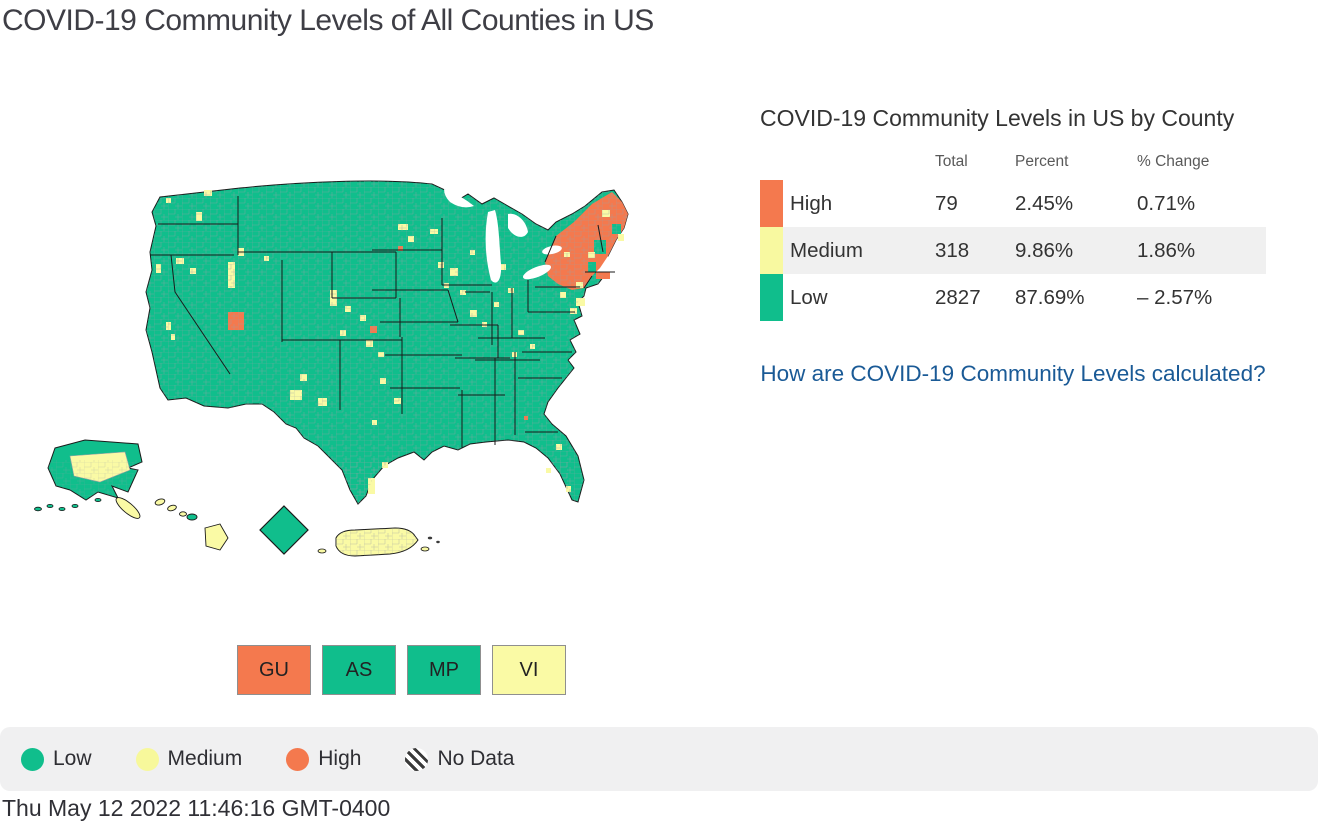  What do you see at coordinates (274, 670) in the screenshot?
I see `territory-box-gu: GU` at bounding box center [274, 670].